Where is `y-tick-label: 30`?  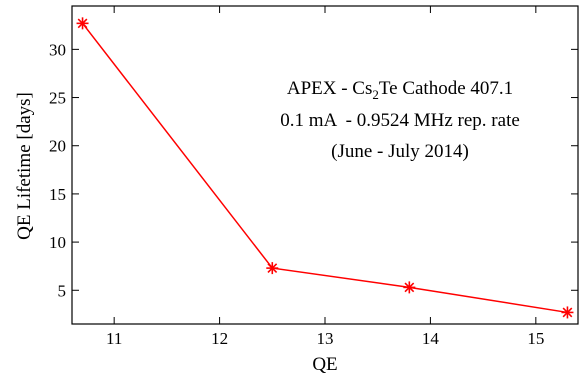 y-tick-label: 30 is located at coordinates (57, 49).